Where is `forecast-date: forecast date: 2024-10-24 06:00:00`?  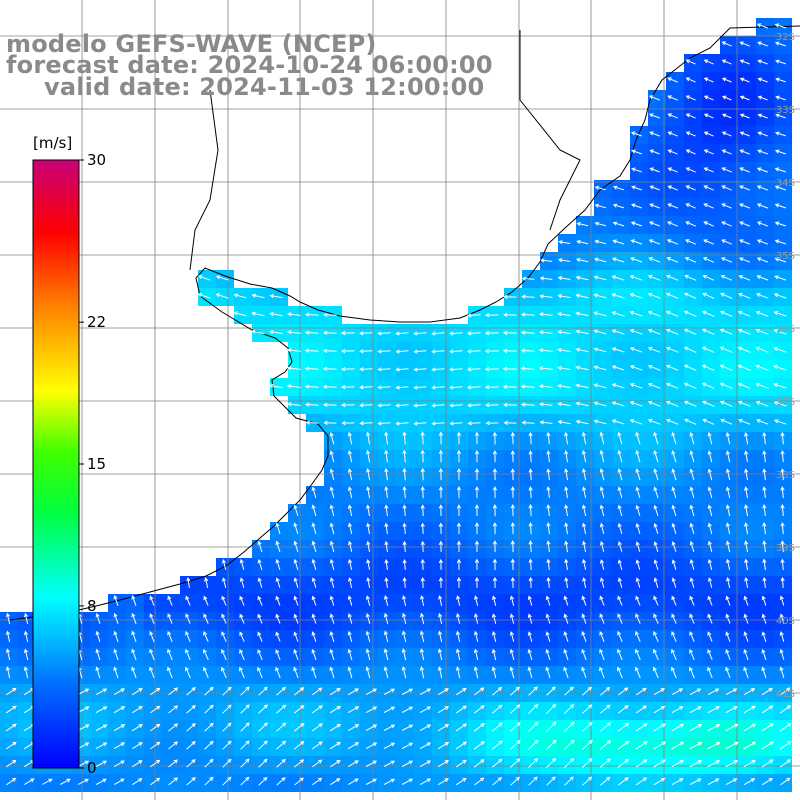
forecast-date: forecast date: 2024-10-24 06:00:00 is located at coordinates (249, 65).